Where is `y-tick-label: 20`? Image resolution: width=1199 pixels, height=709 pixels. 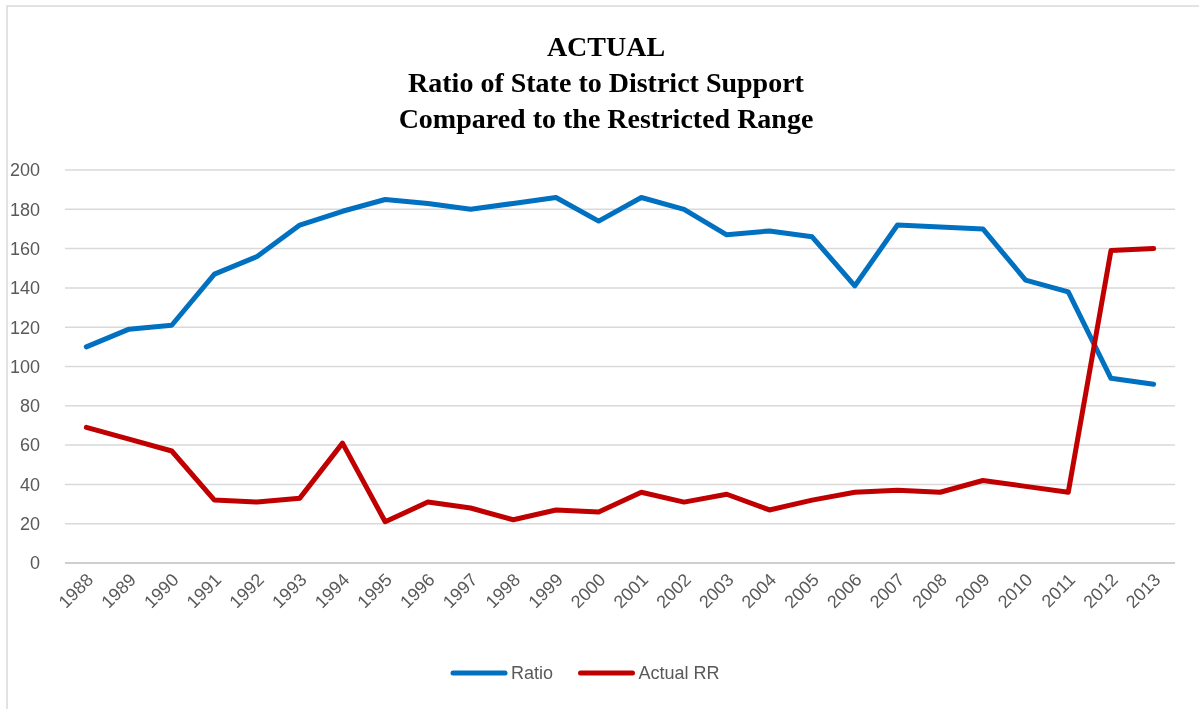 y-tick-label: 20 is located at coordinates (29, 524).